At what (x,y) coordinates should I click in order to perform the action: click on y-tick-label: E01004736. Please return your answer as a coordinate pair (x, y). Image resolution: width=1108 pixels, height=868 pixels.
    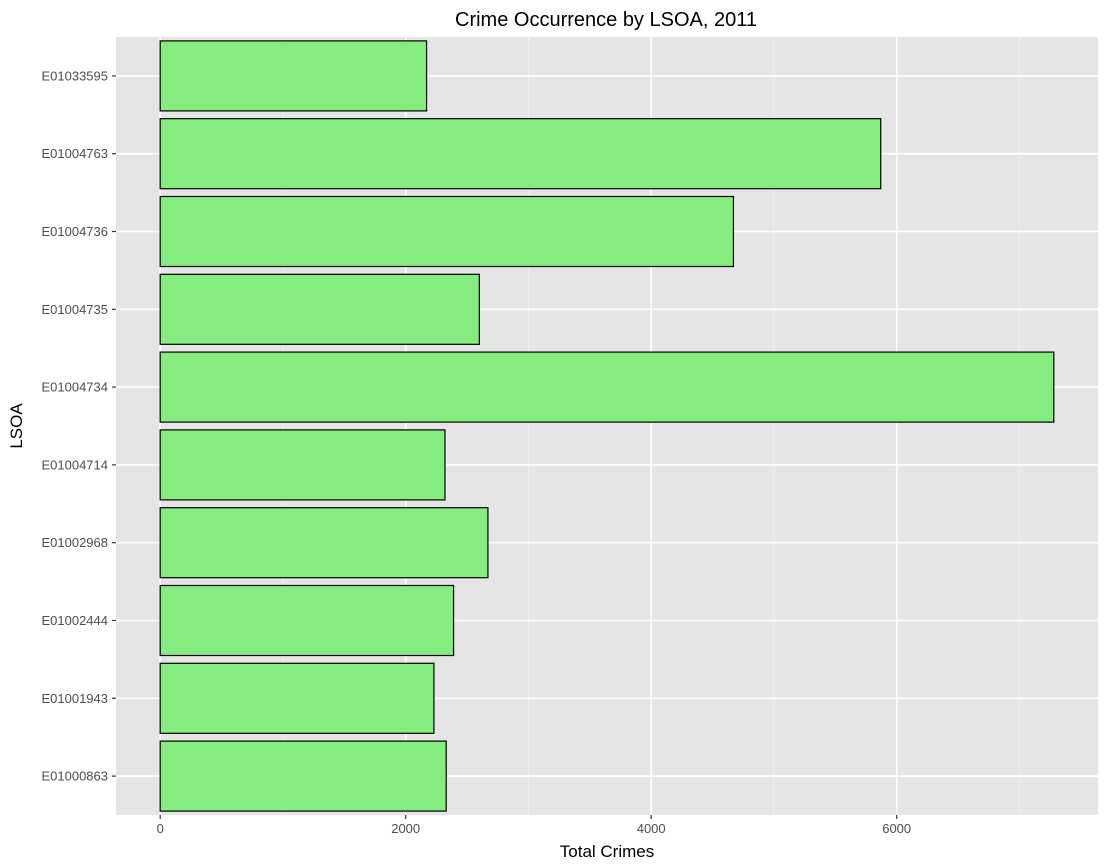
    Looking at the image, I should click on (74, 231).